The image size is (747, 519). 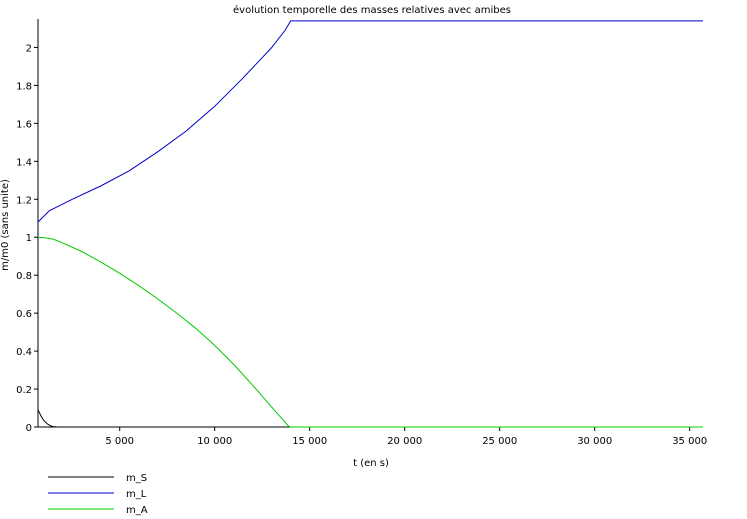 I want to click on x-tick-label: 35 000, so click(x=689, y=441).